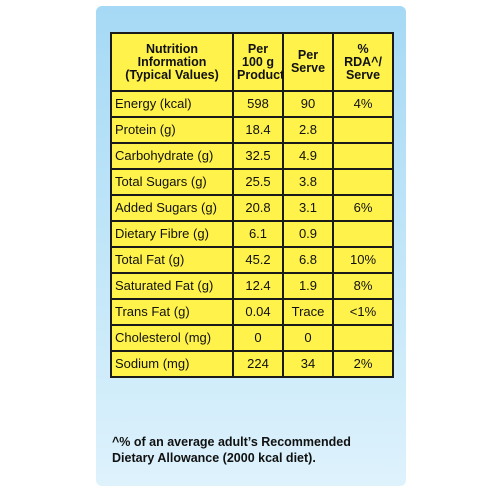 This screenshot has height=500, width=500. What do you see at coordinates (258, 234) in the screenshot?
I see `per-100g-value: 6.1` at bounding box center [258, 234].